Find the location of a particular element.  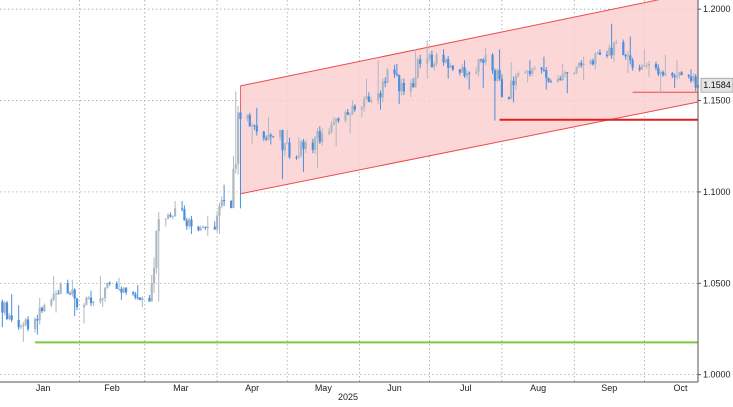

last-price-tag: 1.1584 is located at coordinates (716, 85).